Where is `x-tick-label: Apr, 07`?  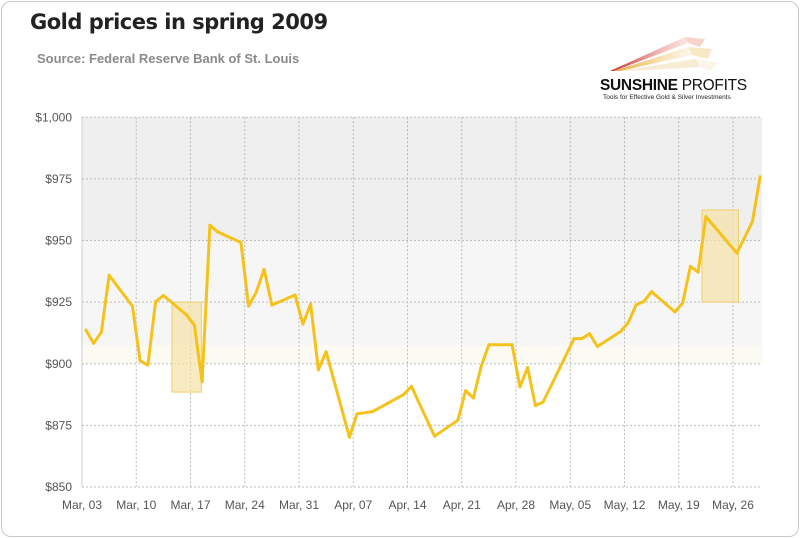 x-tick-label: Apr, 07 is located at coordinates (353, 505).